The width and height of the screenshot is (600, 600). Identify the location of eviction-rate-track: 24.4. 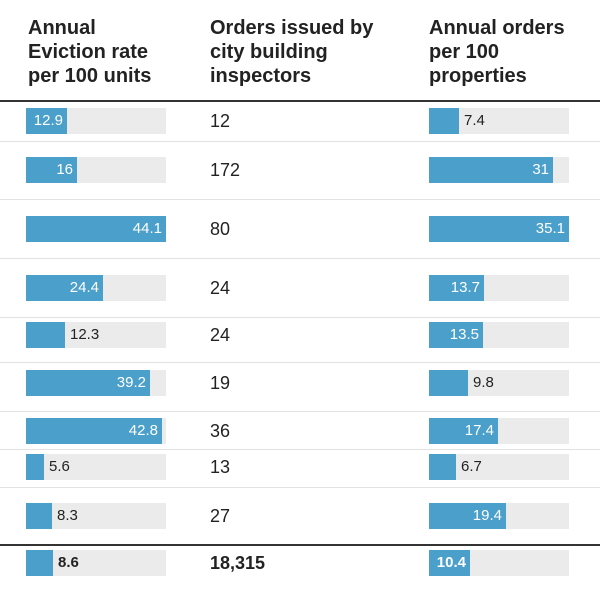
(96, 288).